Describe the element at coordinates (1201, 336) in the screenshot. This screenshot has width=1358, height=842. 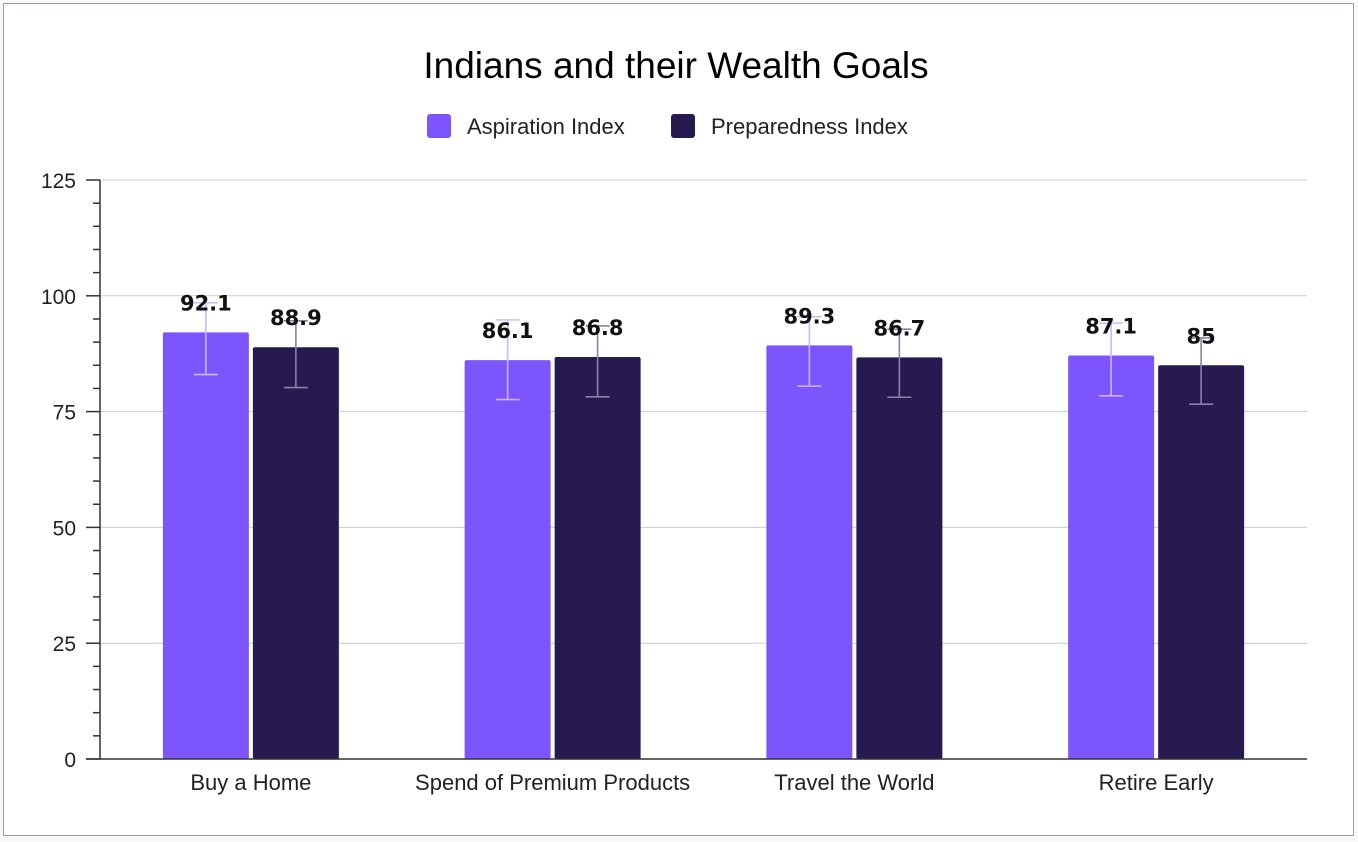
I see `data-label: 85` at that location.